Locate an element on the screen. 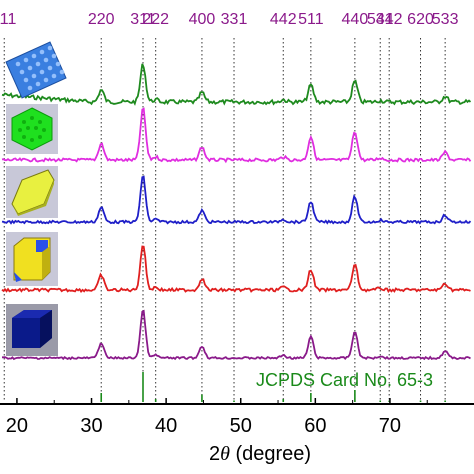 This screenshot has width=474, height=474. miller-index-511: 511 is located at coordinates (311, 19).